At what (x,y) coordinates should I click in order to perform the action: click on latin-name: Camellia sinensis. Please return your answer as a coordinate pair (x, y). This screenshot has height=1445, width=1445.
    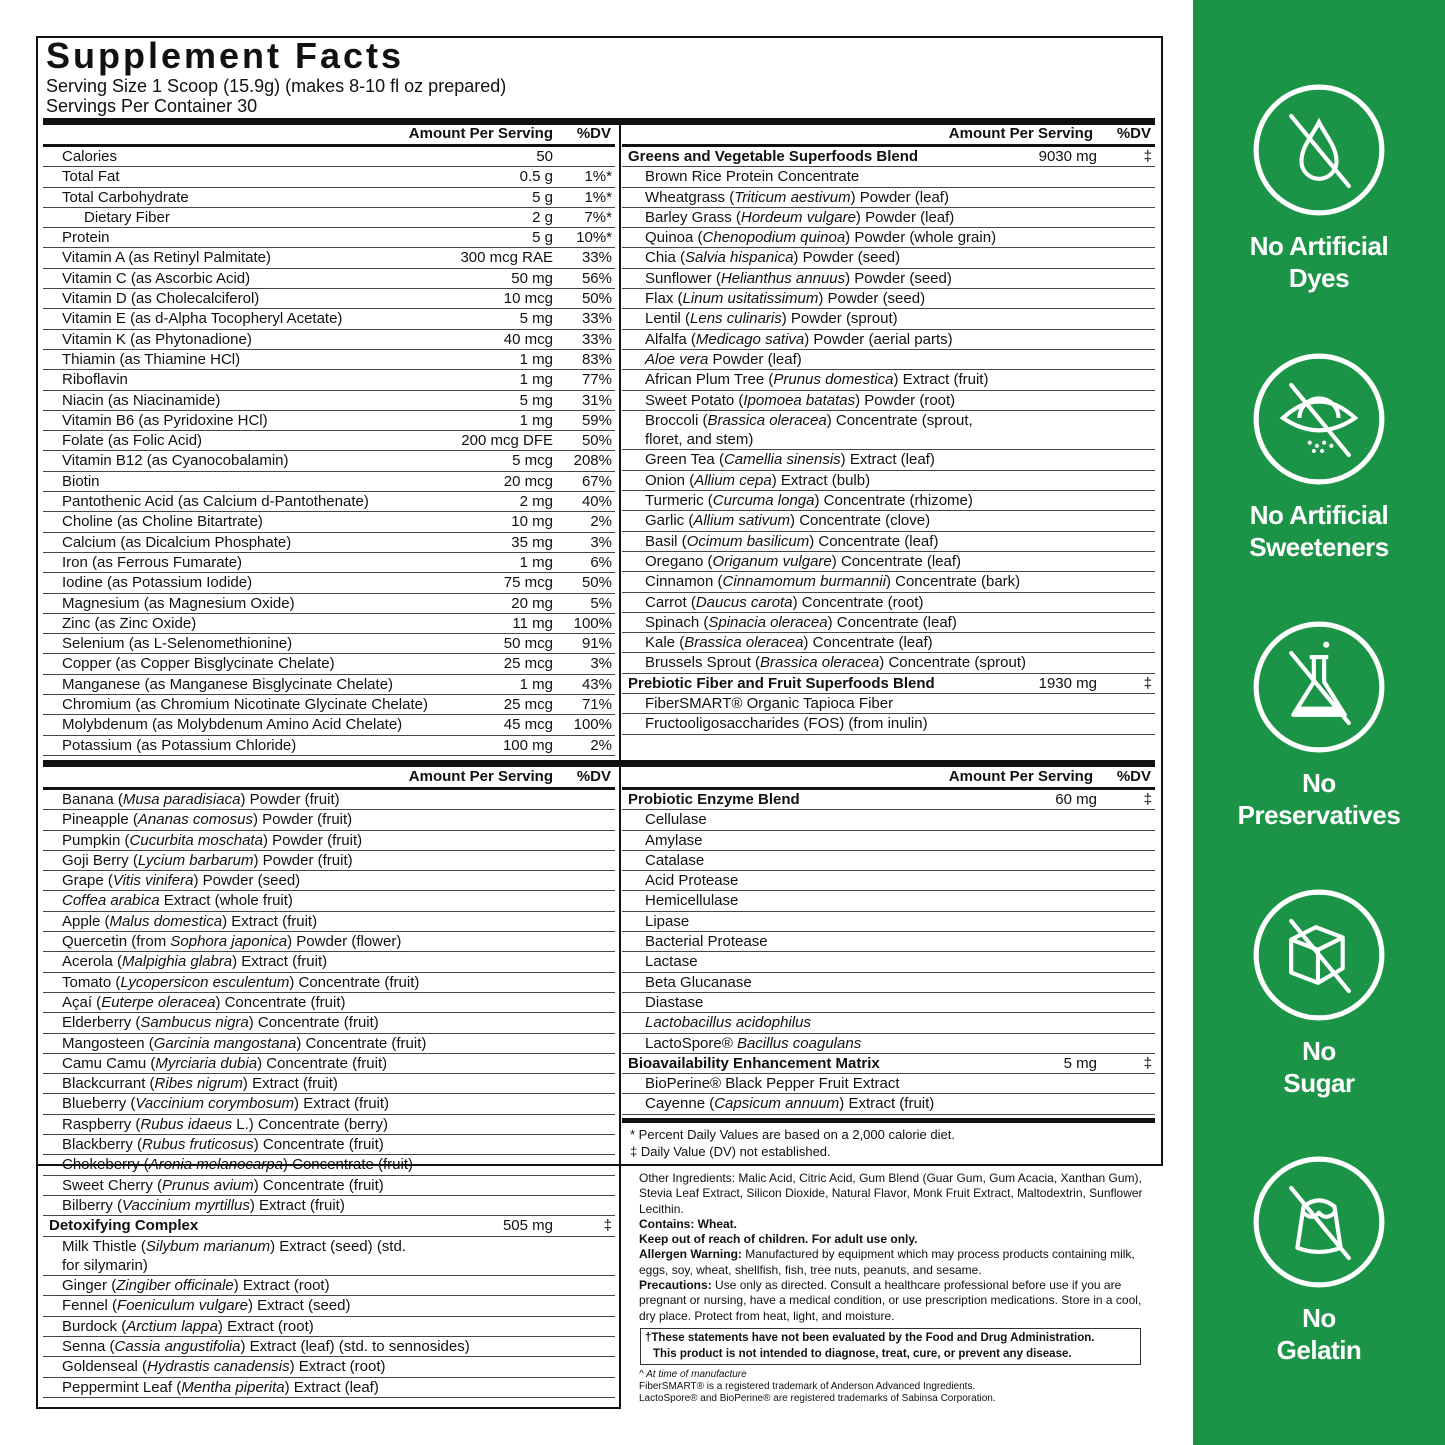
    Looking at the image, I should click on (782, 460).